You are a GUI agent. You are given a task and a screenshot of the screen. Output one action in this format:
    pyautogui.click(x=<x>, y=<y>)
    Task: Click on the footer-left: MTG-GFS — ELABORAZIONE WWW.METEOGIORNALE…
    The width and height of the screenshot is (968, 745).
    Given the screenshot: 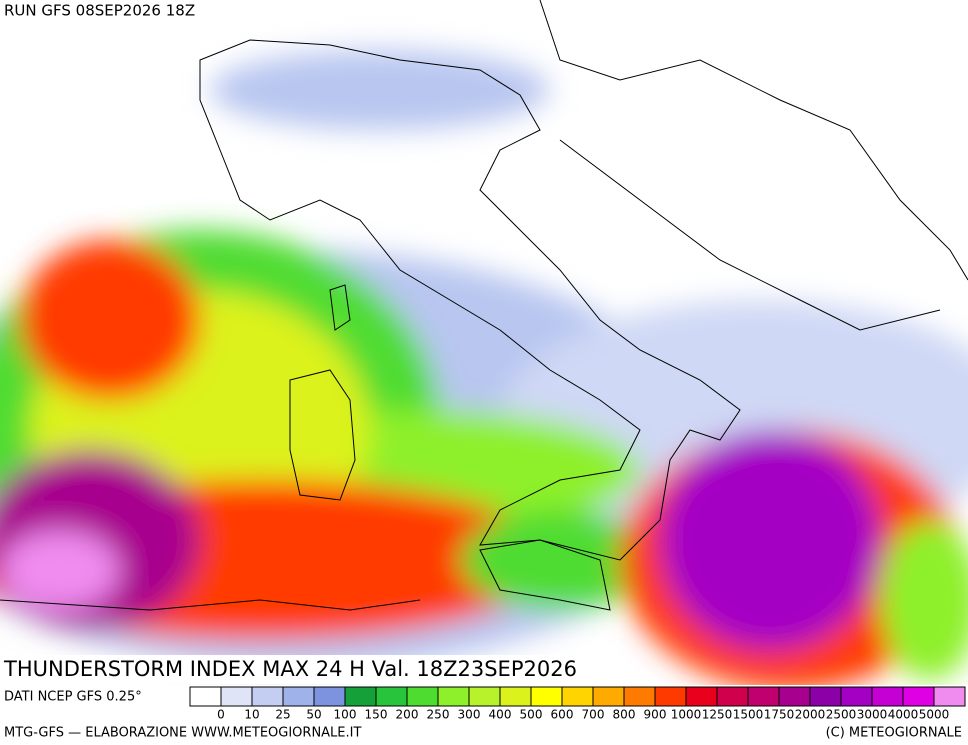 What is the action you would take?
    pyautogui.click(x=182, y=733)
    